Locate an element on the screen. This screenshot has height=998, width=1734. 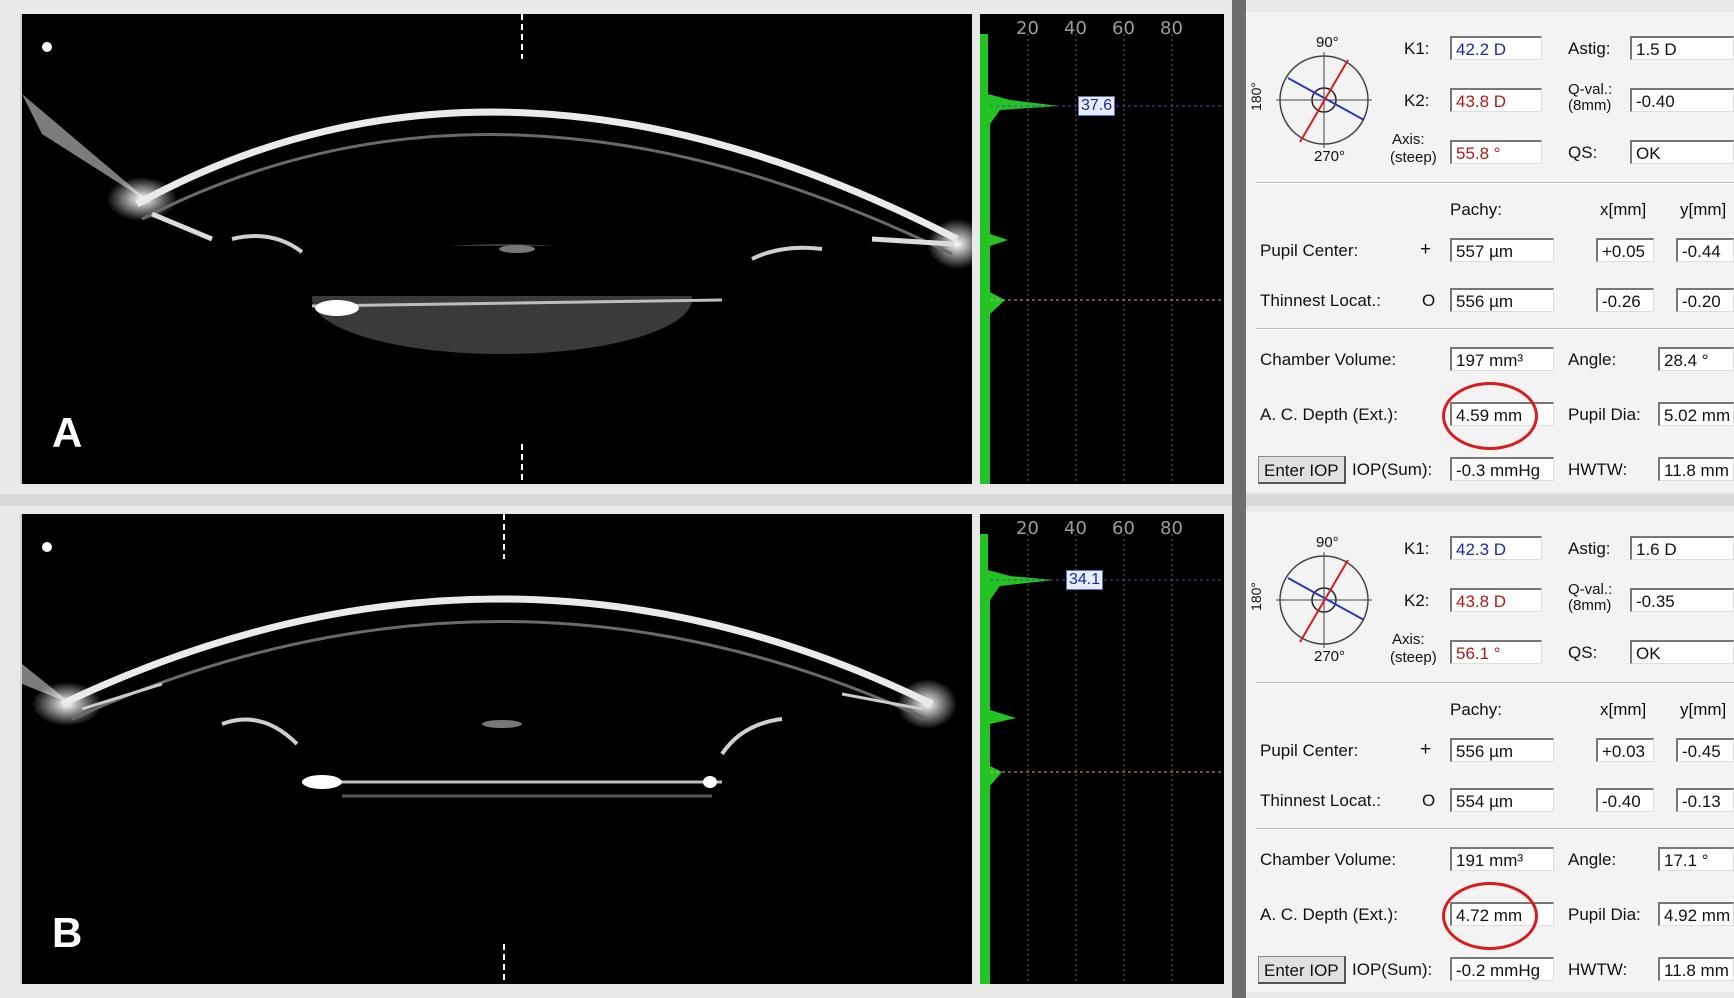
chamber-volume-field: 191 mm³ is located at coordinates (1502, 859).